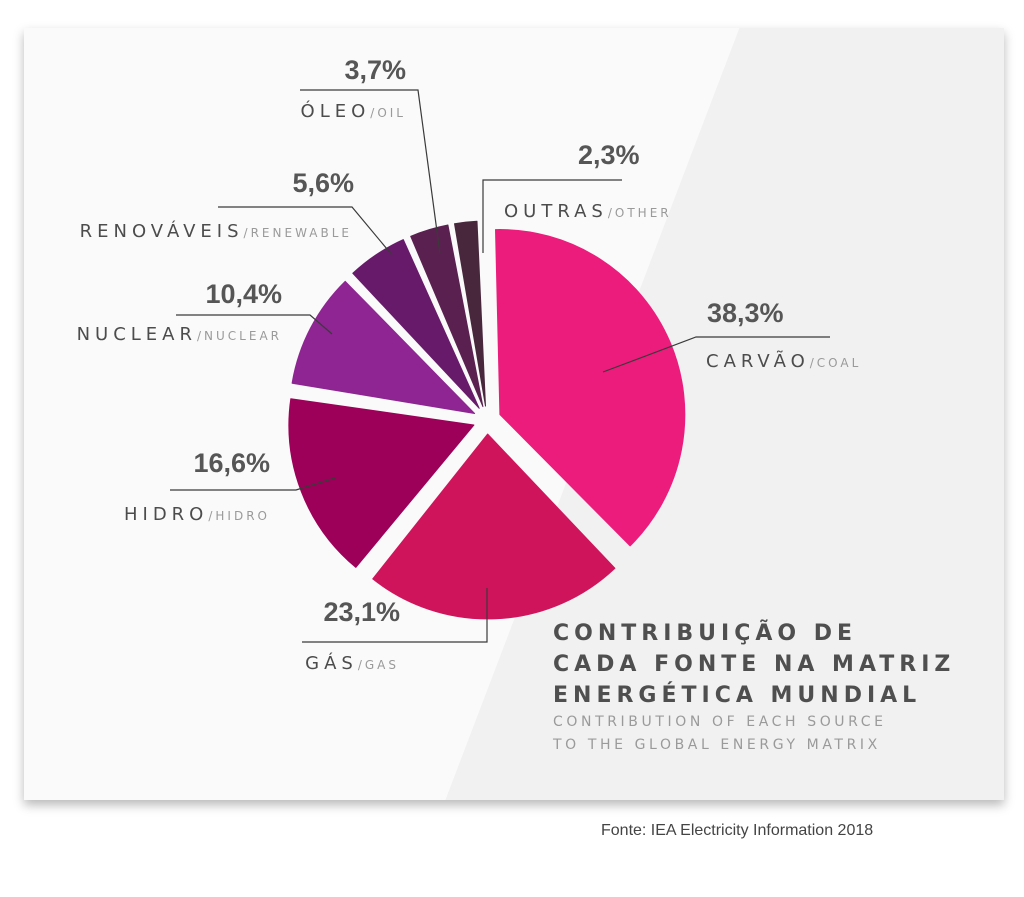 The width and height of the screenshot is (1024, 897). I want to click on category-label-hidro: HIDRO/HIDRO, so click(197, 514).